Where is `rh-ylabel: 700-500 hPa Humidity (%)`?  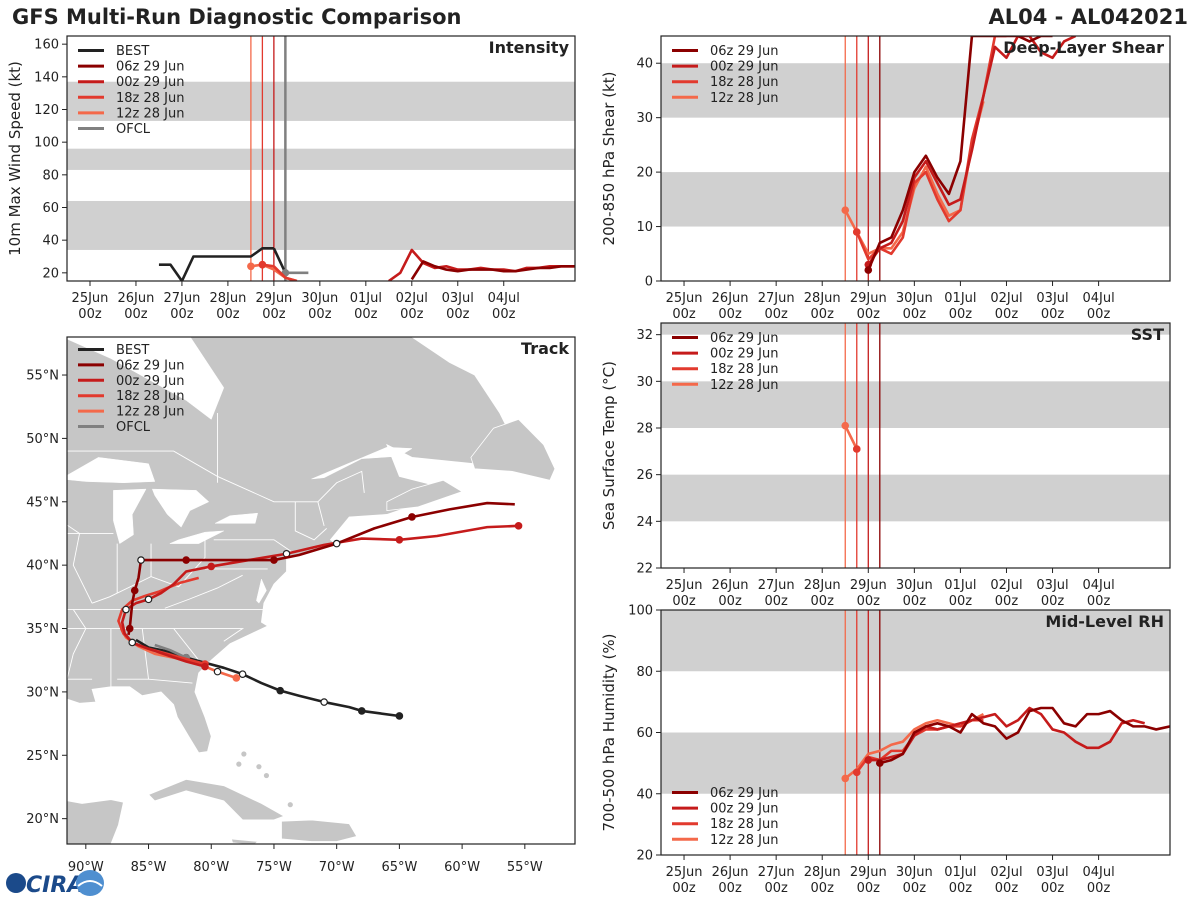 rh-ylabel: 700-500 hPa Humidity (%) is located at coordinates (609, 732).